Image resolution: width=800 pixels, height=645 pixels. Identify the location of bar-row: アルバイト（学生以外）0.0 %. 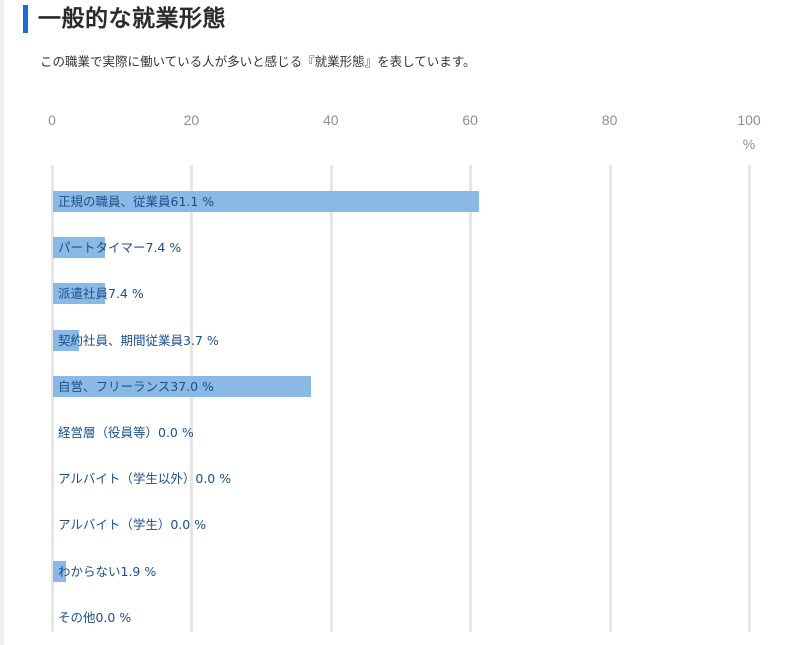
(403, 479).